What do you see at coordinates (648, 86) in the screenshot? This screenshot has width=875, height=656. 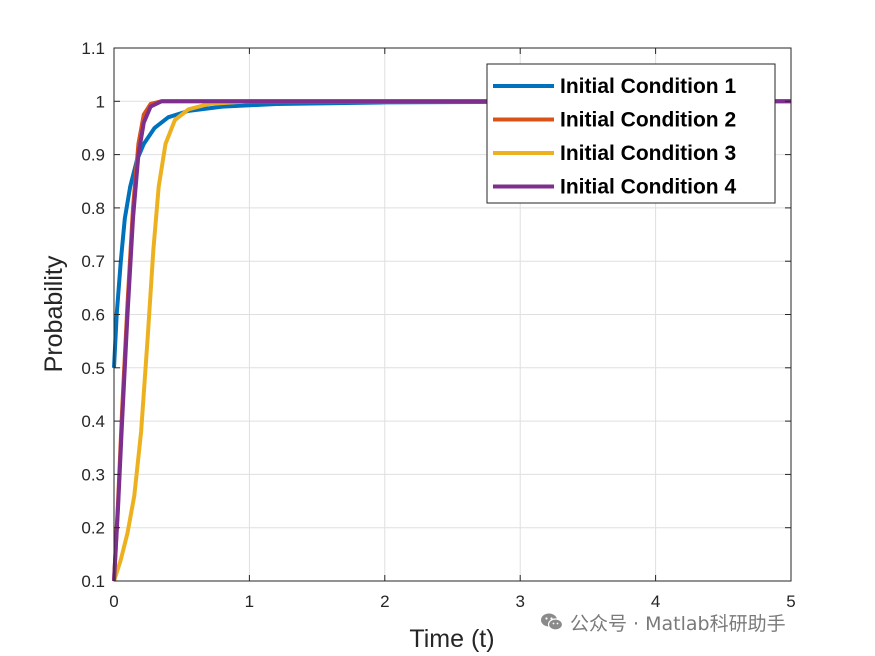 I see `legend-label-1: Initial Condition 1` at bounding box center [648, 86].